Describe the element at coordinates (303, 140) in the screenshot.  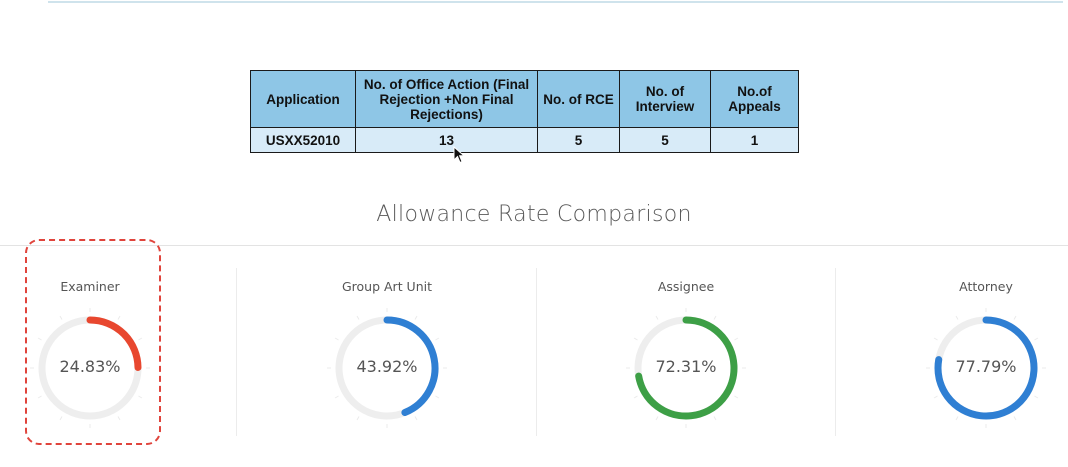
I see `cell-application: USXX52010` at that location.